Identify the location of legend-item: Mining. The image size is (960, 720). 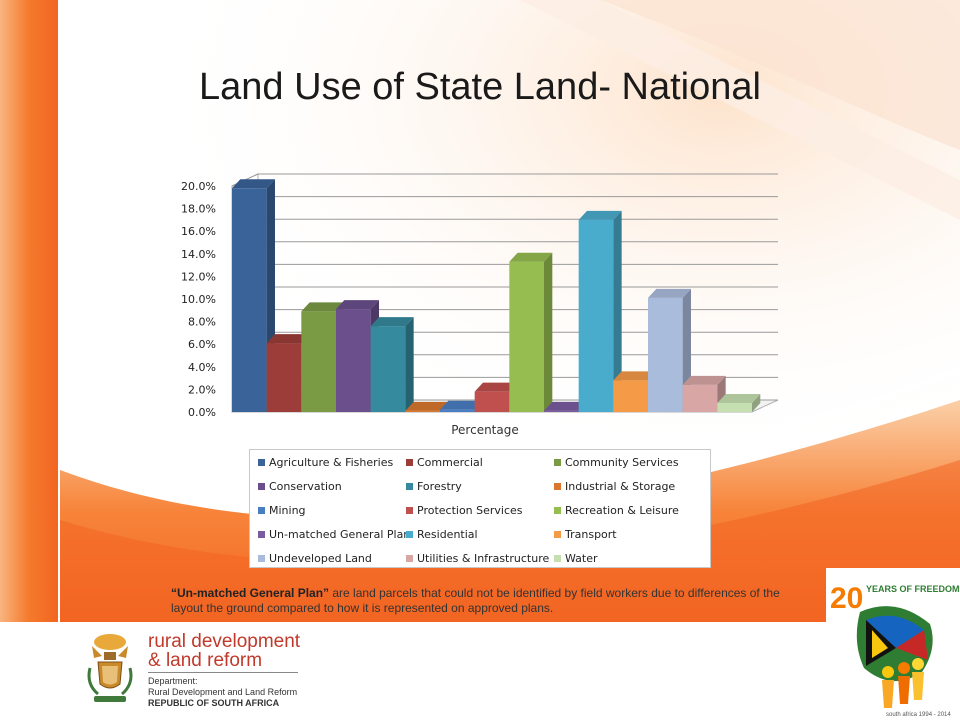
(282, 510).